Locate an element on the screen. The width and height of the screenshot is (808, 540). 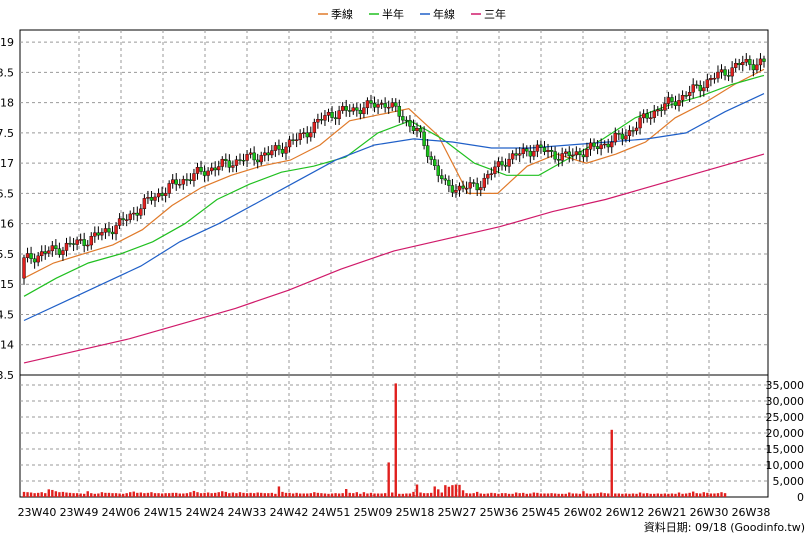
x-tick-label: 24W51 is located at coordinates (331, 512).